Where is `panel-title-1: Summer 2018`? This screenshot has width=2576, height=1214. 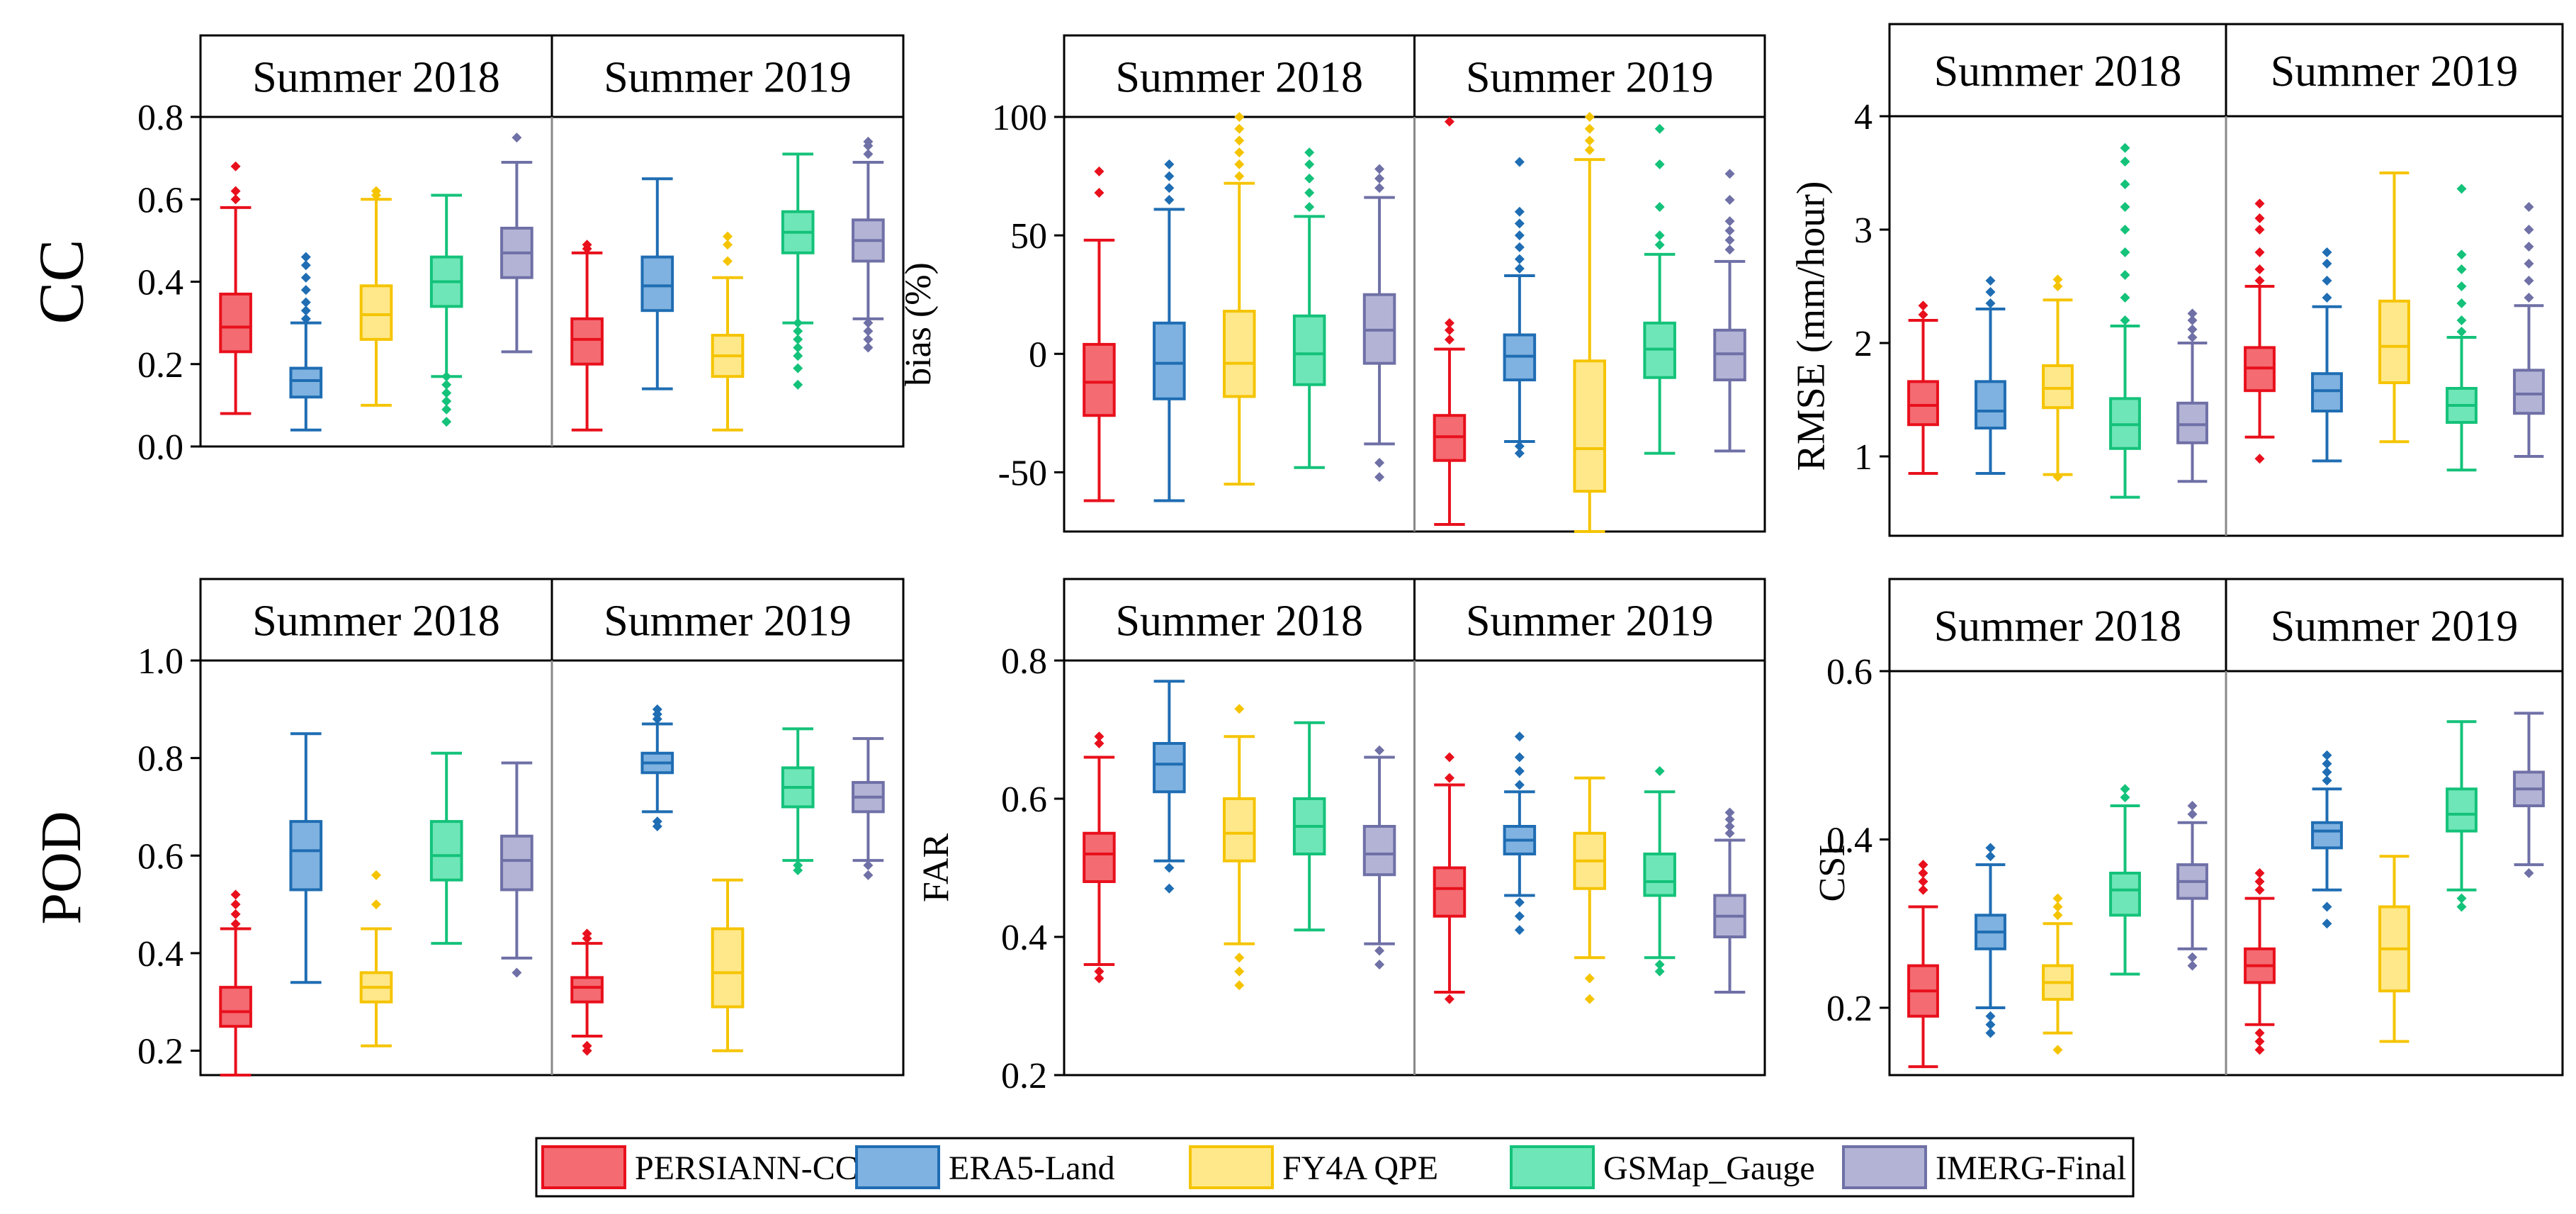 panel-title-1: Summer 2018 is located at coordinates (376, 621).